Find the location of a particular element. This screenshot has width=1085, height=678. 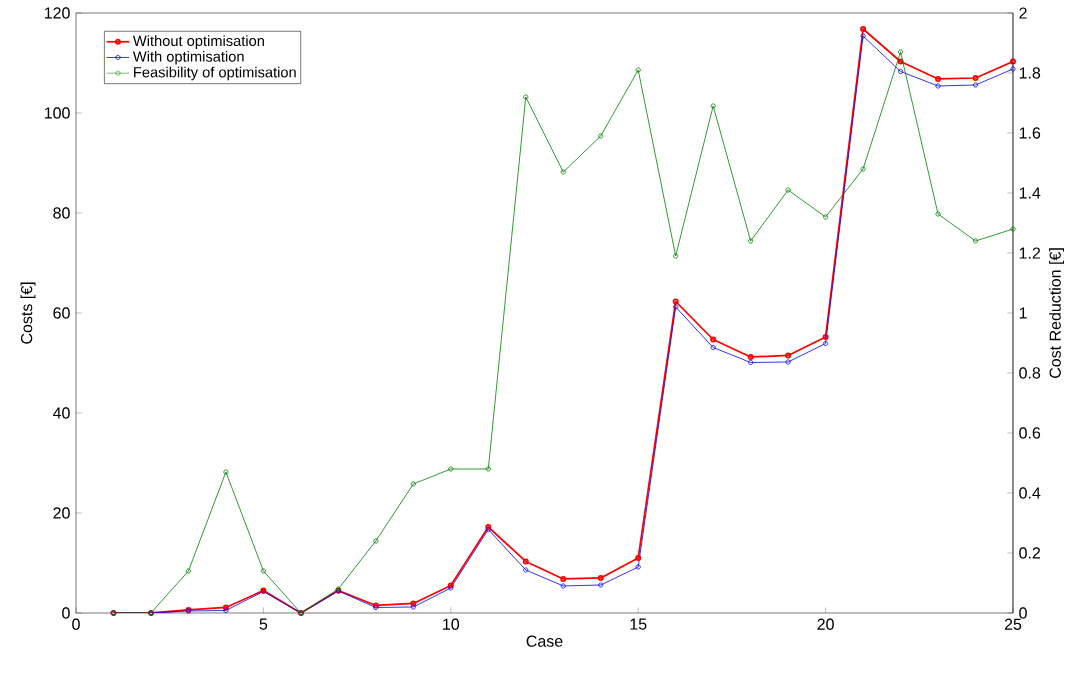

y2-tick-label: 1.6 is located at coordinates (1030, 133).